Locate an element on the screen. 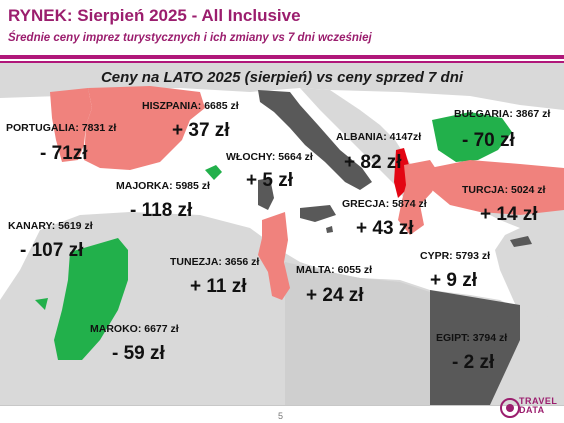  region-egipt is located at coordinates (475, 347).